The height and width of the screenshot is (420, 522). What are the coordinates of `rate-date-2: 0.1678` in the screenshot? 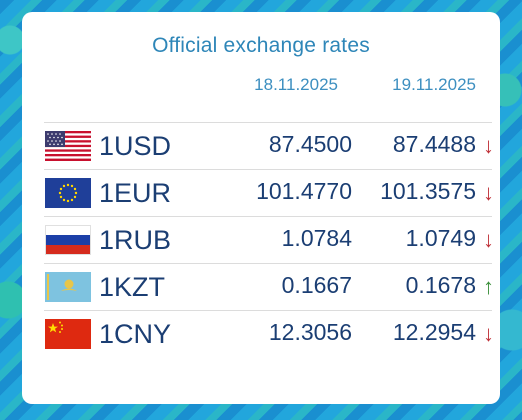 It's located at (440, 285).